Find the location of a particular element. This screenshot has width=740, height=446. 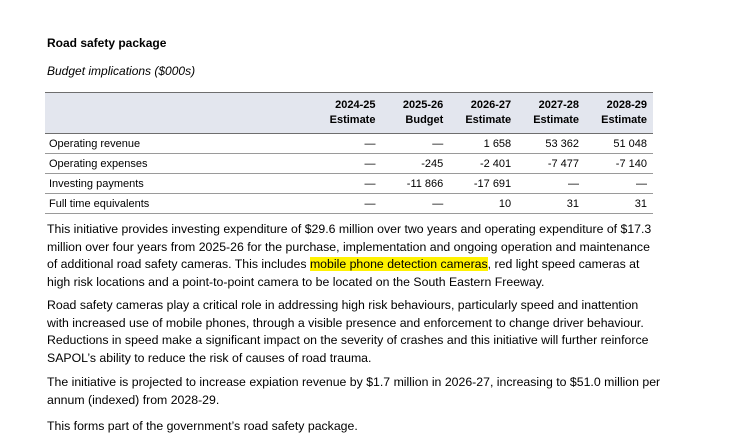

column-header: 2028-29 Estimate is located at coordinates (619, 113).